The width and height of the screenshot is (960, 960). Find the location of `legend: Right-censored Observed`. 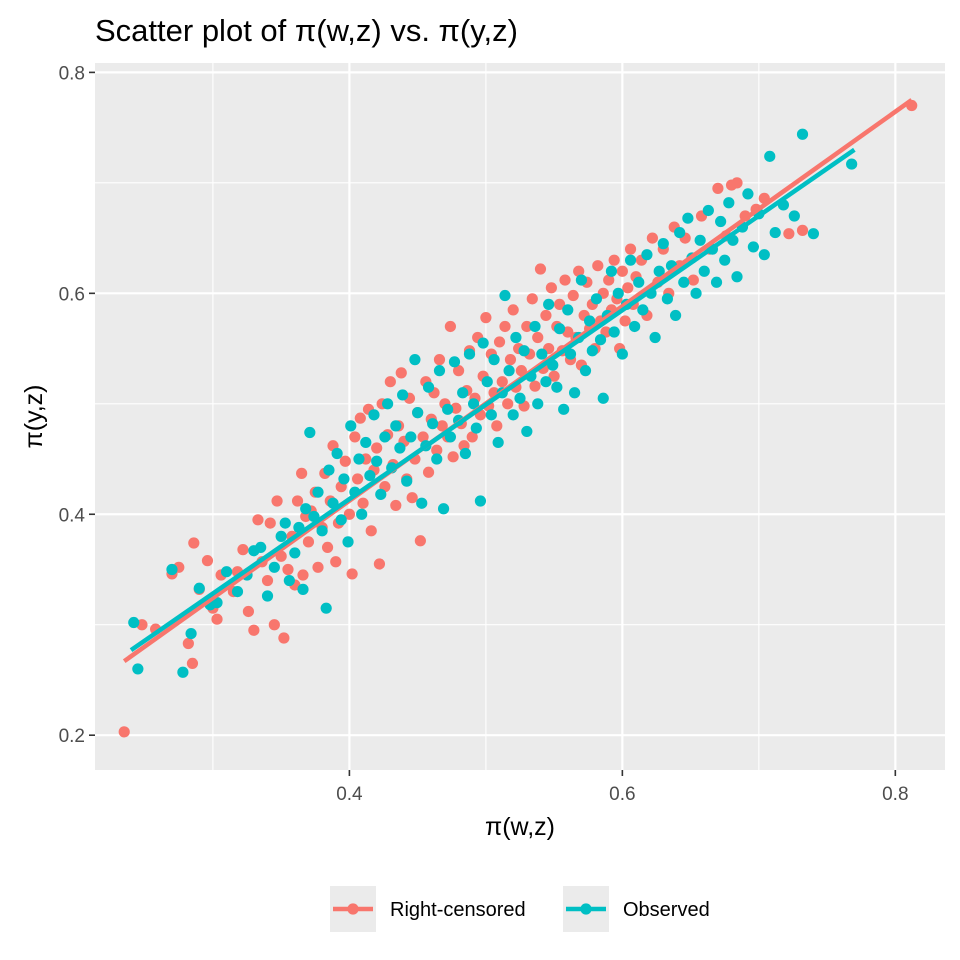

legend: Right-censored Observed is located at coordinates (520, 909).